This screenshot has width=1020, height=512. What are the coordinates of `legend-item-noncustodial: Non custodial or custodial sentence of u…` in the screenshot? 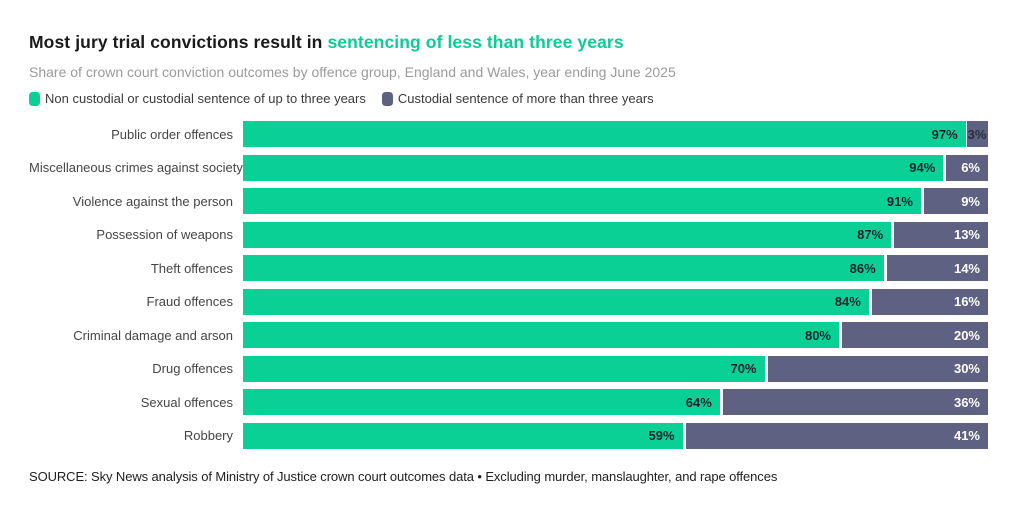 It's located at (197, 98).